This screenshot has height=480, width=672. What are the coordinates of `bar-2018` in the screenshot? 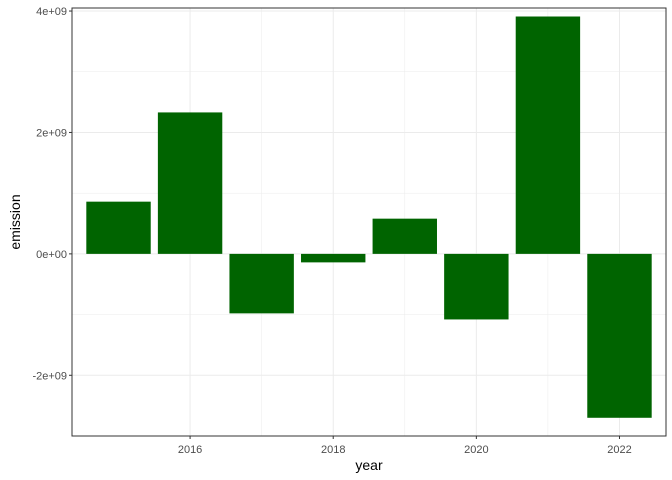 It's located at (333, 258).